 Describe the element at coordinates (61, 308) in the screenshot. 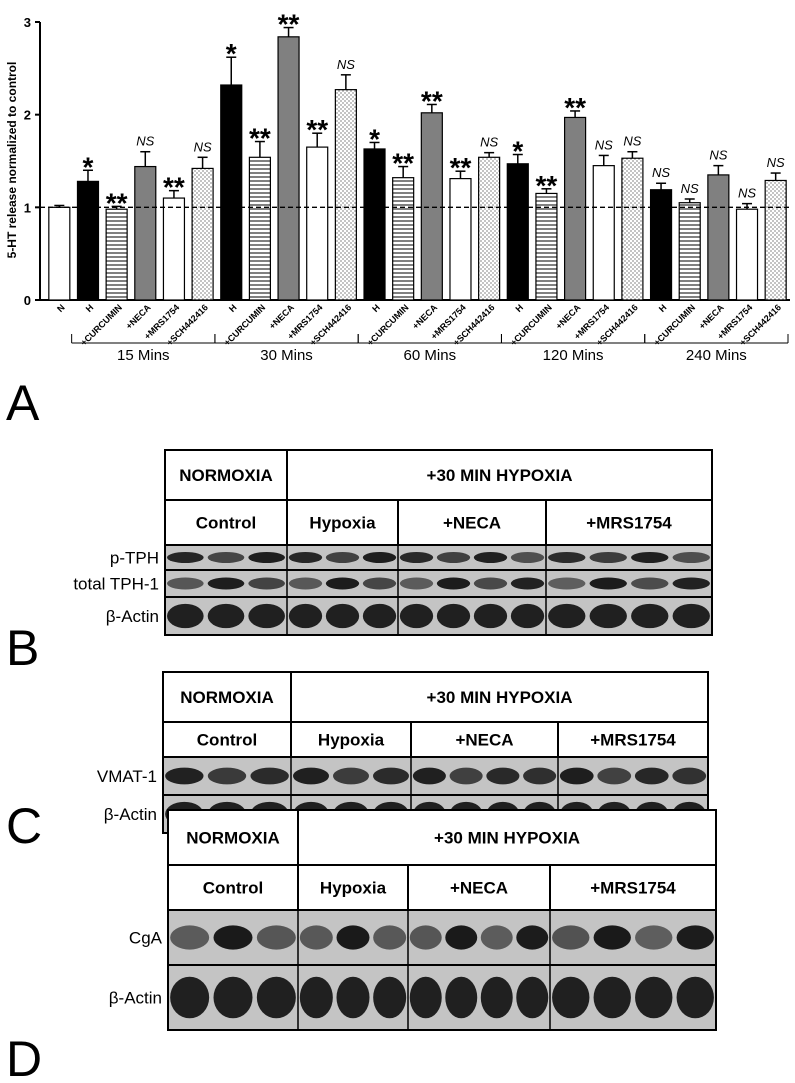

I see `x-tick-label: N` at that location.